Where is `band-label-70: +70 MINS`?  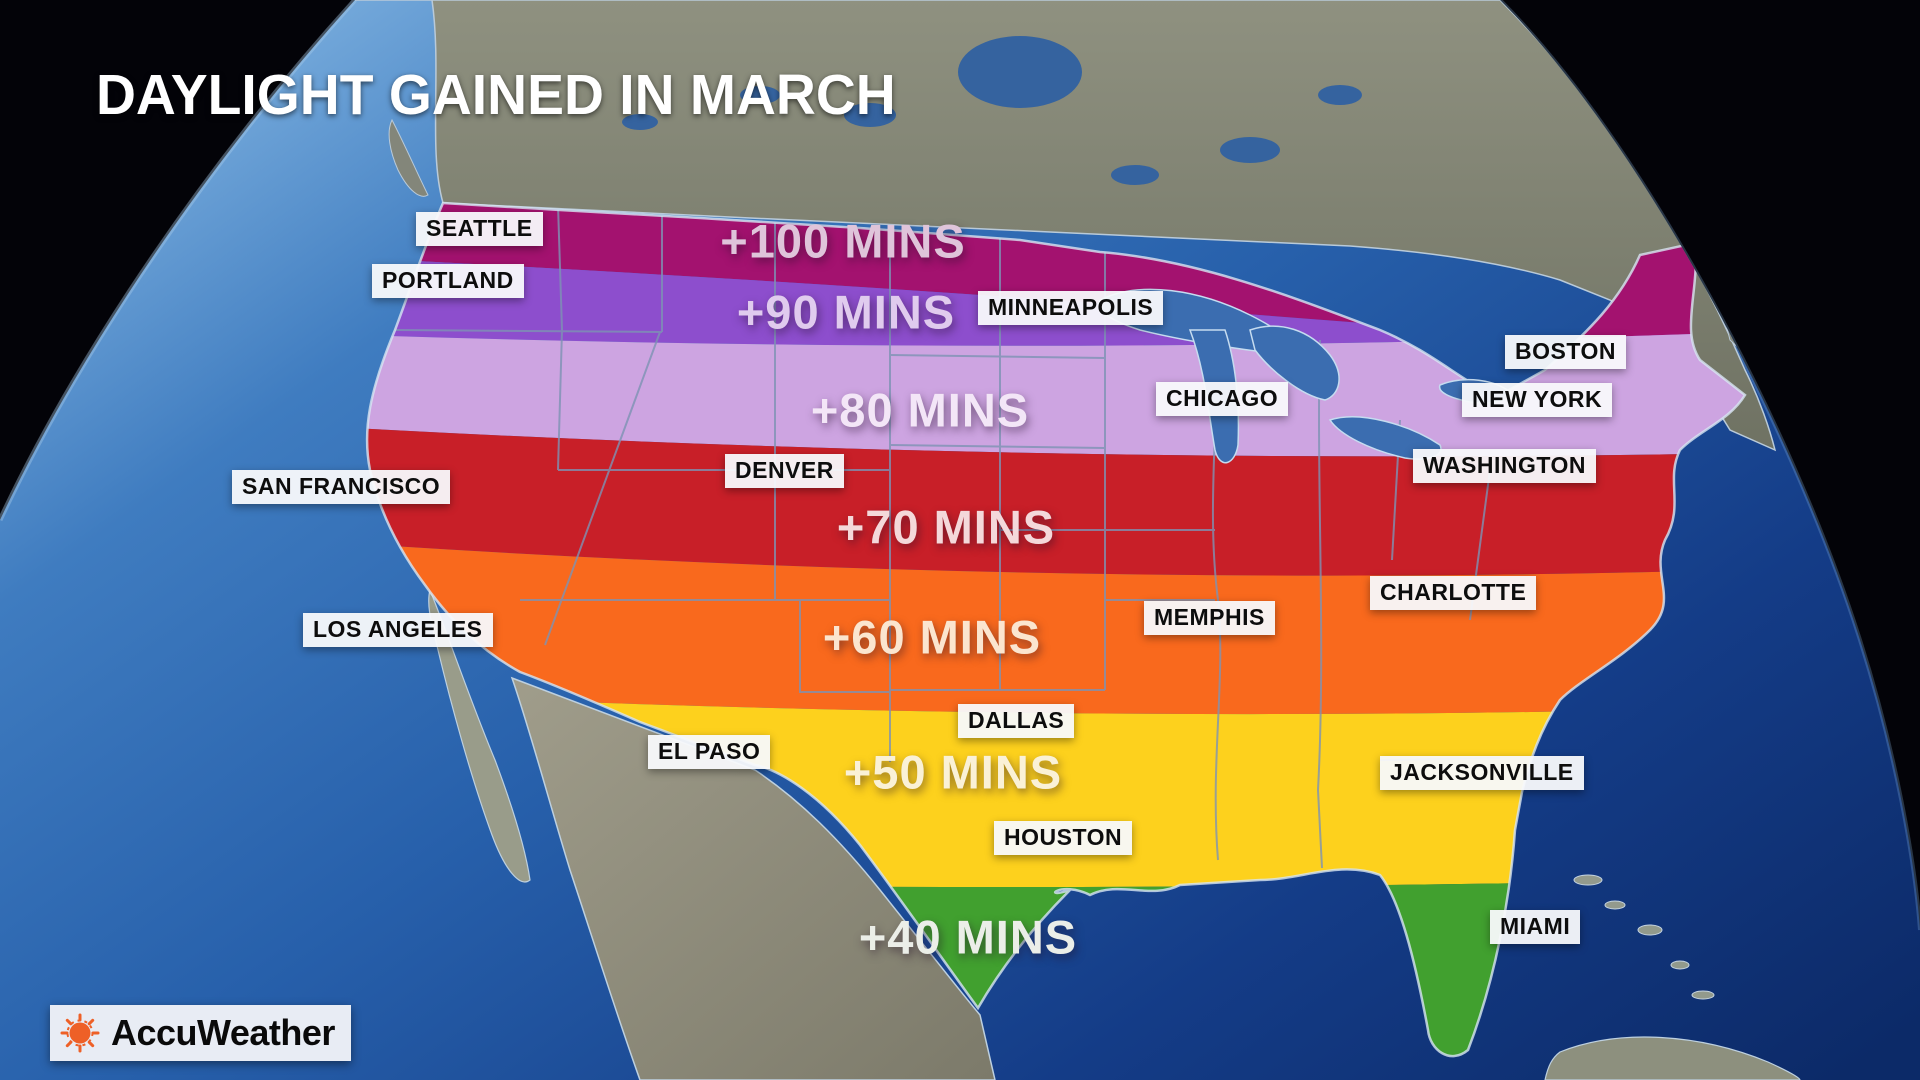
band-label-70: +70 MINS is located at coordinates (946, 527).